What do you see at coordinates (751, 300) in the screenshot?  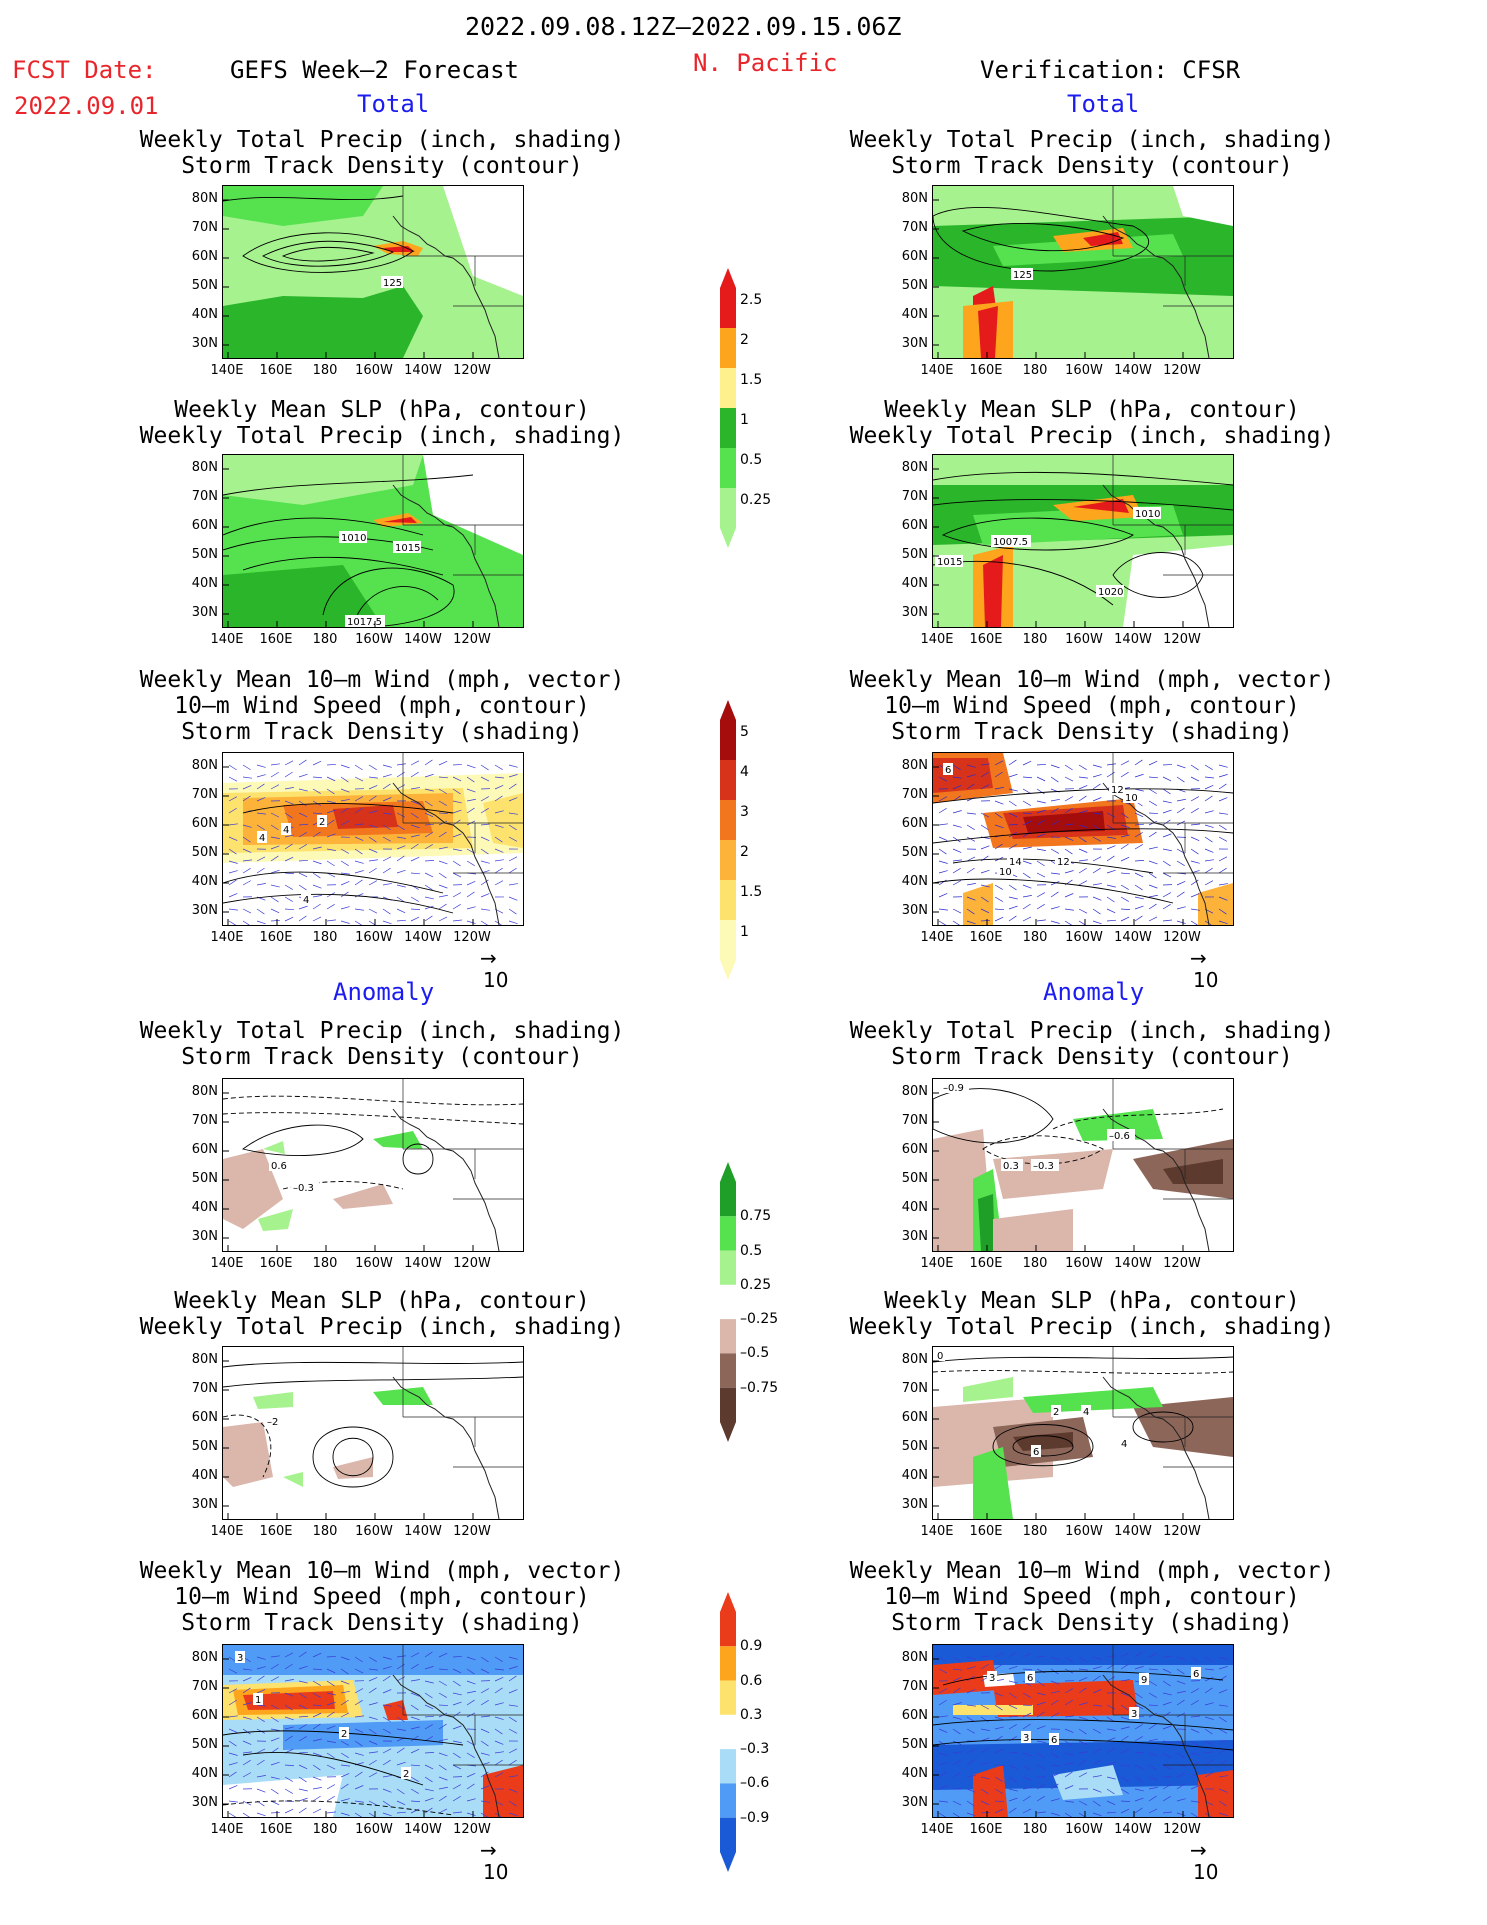 I see `colorbar-label: 2.5` at bounding box center [751, 300].